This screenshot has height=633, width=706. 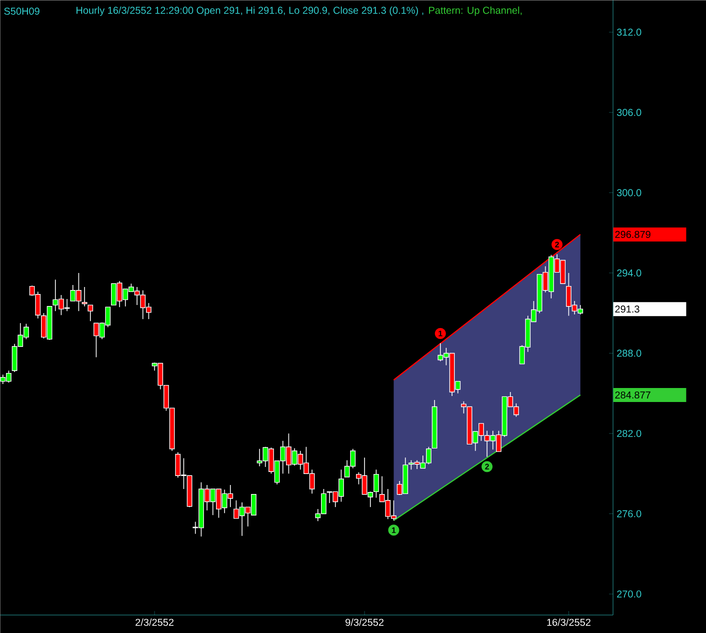 What do you see at coordinates (627, 309) in the screenshot?
I see `text: 291.3` at bounding box center [627, 309].